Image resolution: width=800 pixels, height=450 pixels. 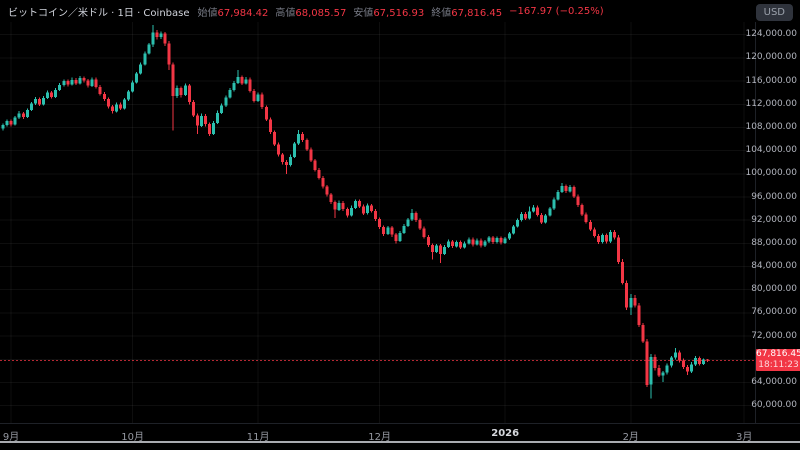 I want to click on time-scale: 9月 10月 11月 12月 2026 2月 3月, so click(x=400, y=433).